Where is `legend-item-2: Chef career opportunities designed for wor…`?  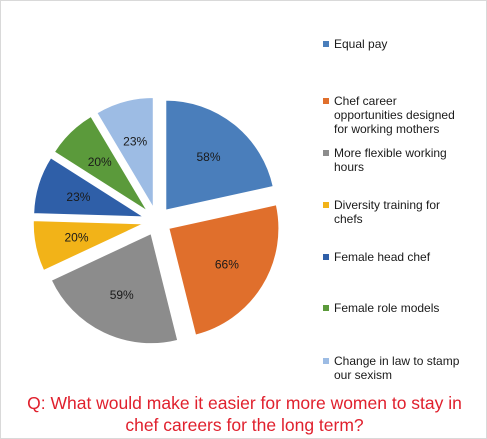 legend-item-2: Chef career opportunities designed for wor… is located at coordinates (403, 115).